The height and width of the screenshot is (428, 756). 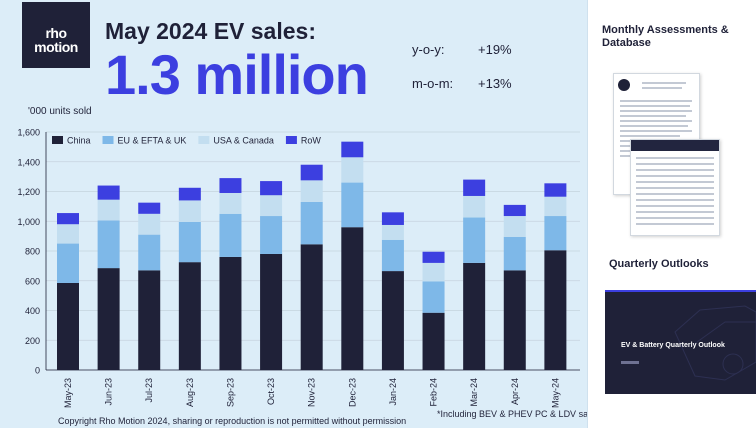 I want to click on yoy-label: y-o-y:, so click(x=428, y=49).